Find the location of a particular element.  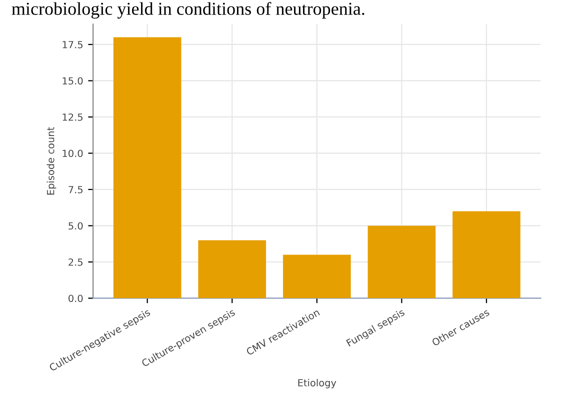

y-tick-label: 2.5 is located at coordinates (75, 262).